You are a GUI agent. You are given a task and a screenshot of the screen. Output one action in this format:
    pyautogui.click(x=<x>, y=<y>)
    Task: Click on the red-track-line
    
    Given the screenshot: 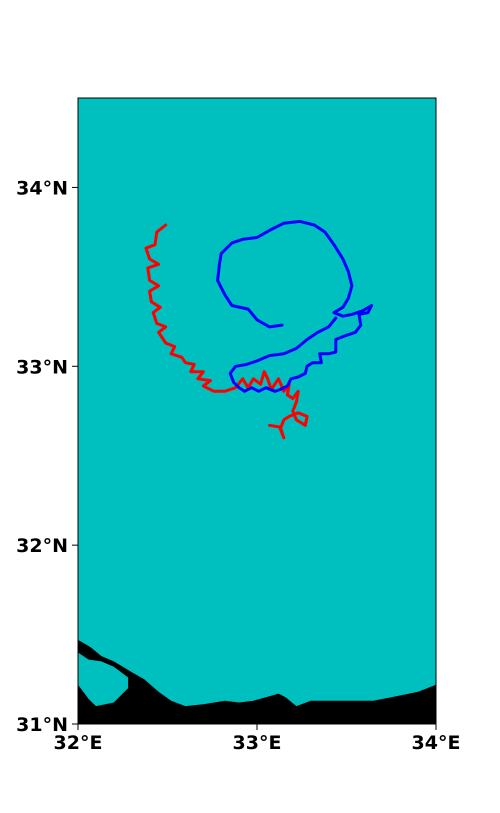 What is the action you would take?
    pyautogui.click(x=226, y=331)
    